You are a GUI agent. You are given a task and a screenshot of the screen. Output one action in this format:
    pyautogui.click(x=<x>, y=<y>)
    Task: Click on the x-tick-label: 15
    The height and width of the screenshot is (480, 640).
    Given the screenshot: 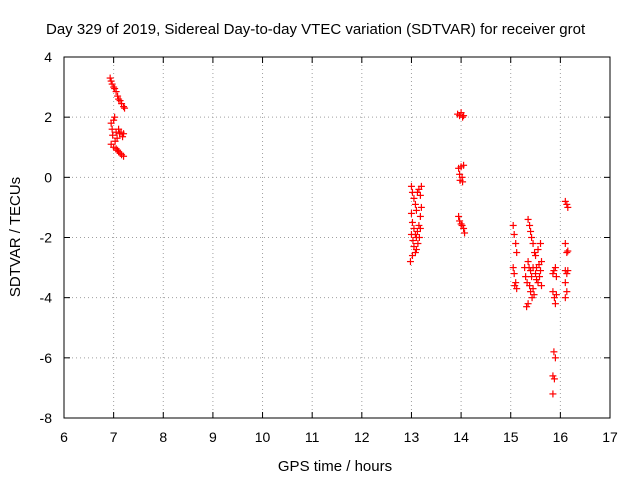 What is the action you would take?
    pyautogui.click(x=511, y=437)
    